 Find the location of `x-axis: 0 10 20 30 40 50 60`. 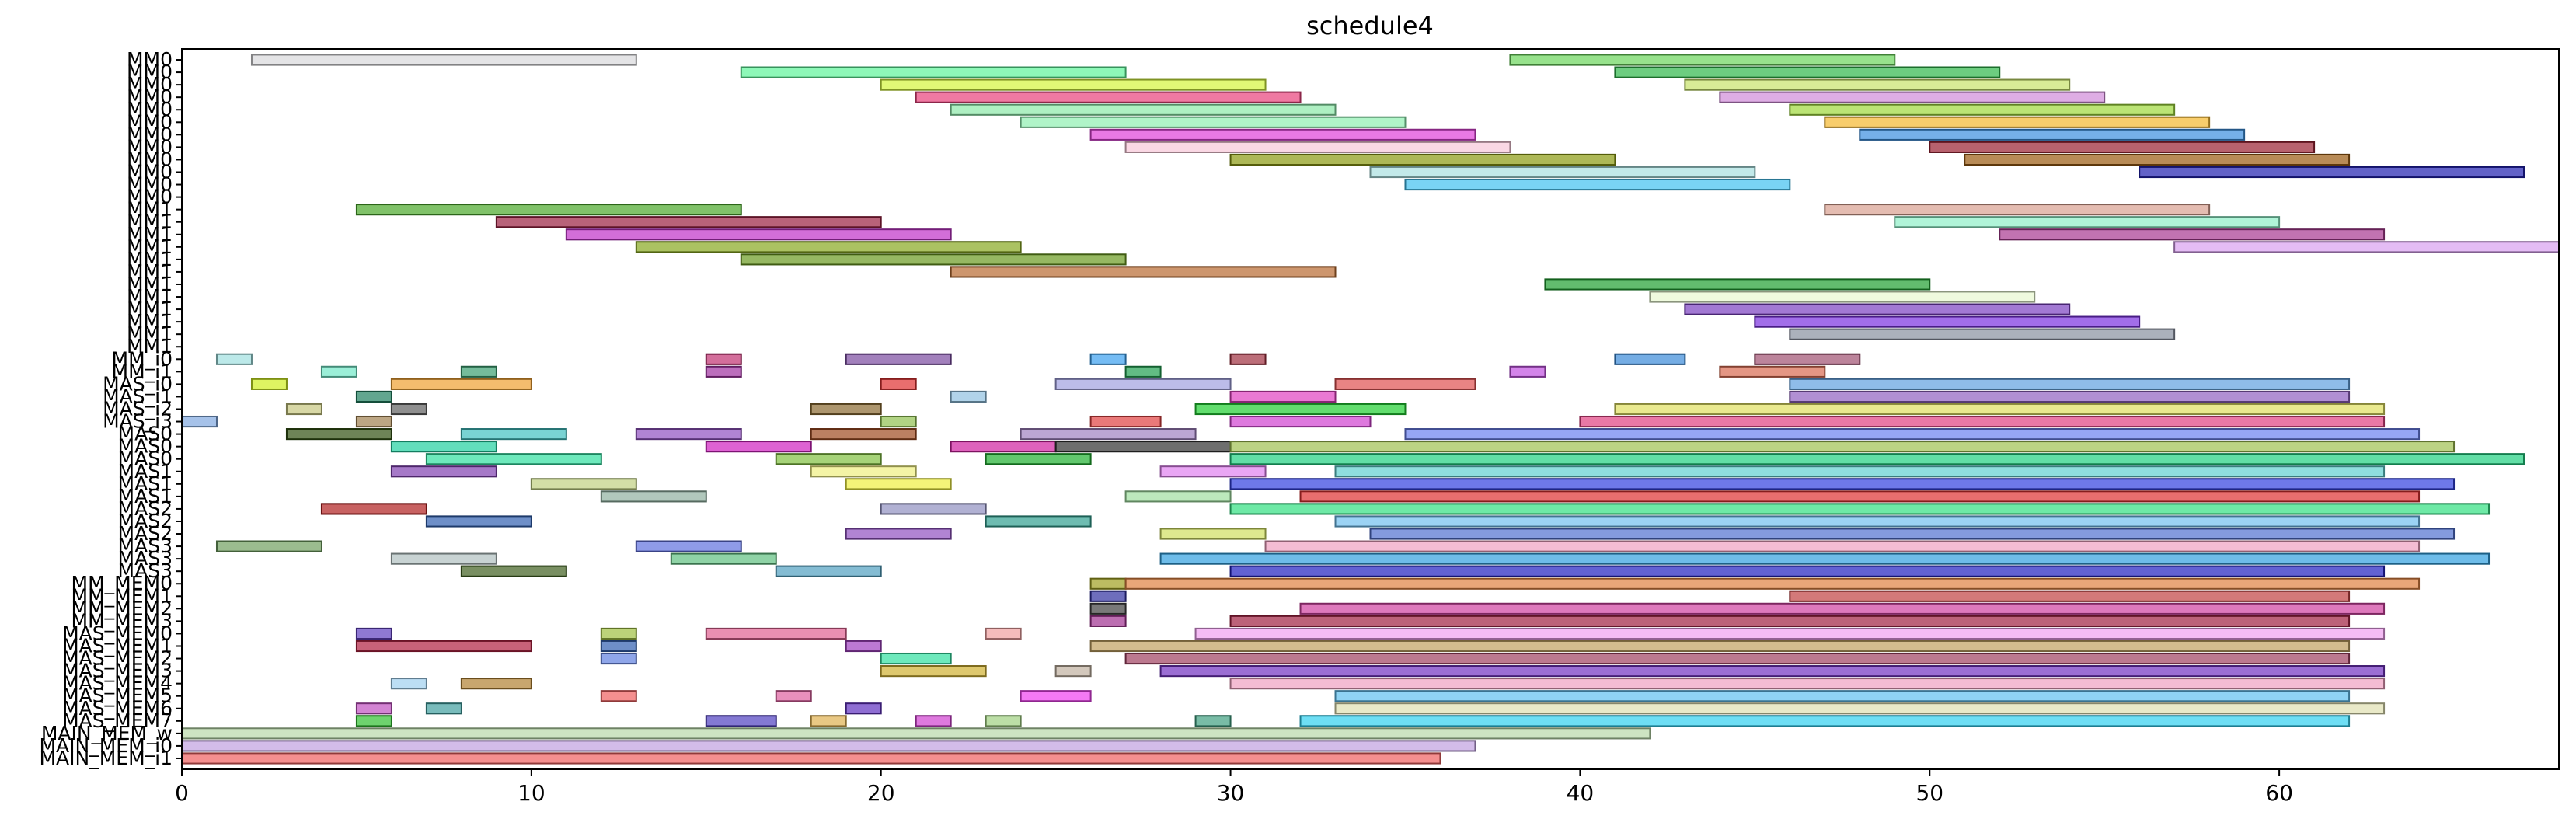

x-axis: 0 10 20 30 40 50 60 is located at coordinates (1234, 788).